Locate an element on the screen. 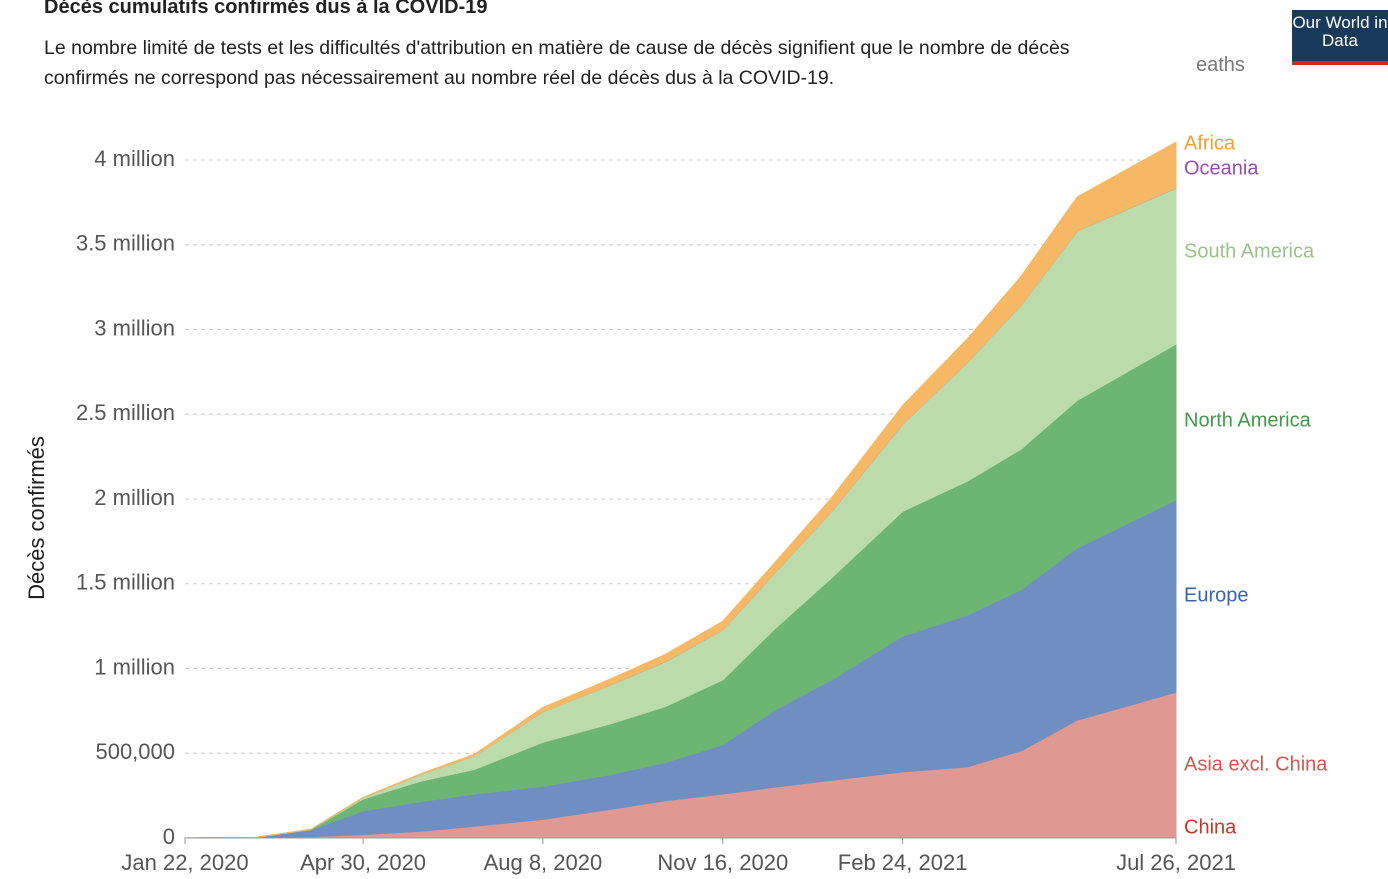 Image resolution: width=1388 pixels, height=879 pixels. legend-label: Asia excl. China is located at coordinates (1256, 764).